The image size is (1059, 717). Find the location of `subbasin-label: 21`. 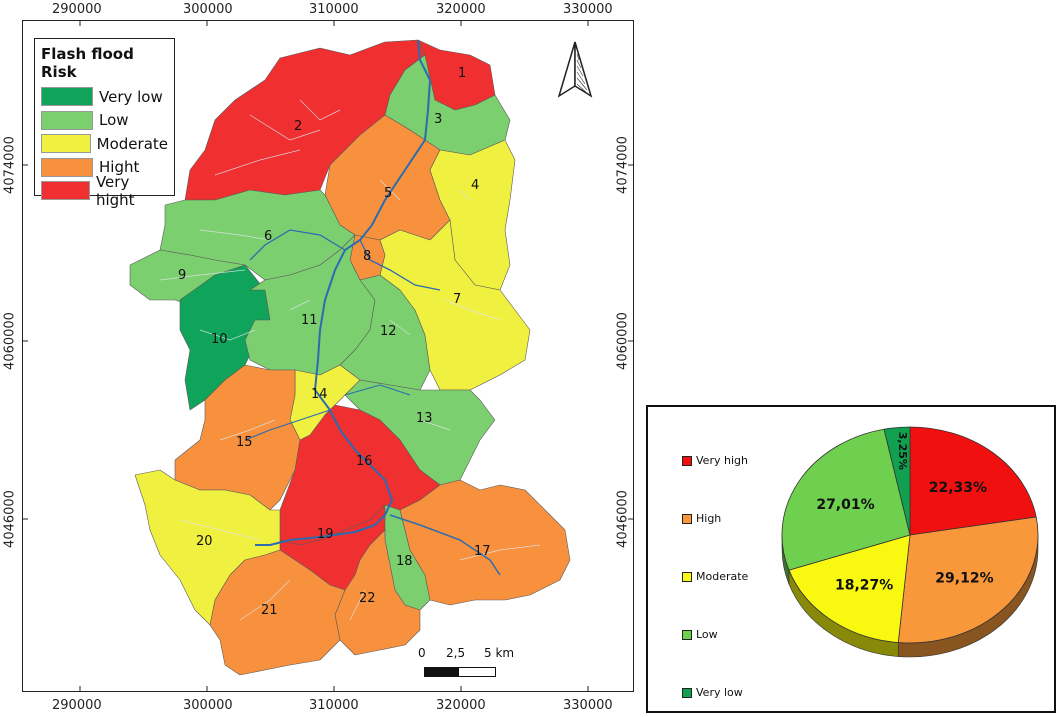

subbasin-label: 21 is located at coordinates (269, 610).